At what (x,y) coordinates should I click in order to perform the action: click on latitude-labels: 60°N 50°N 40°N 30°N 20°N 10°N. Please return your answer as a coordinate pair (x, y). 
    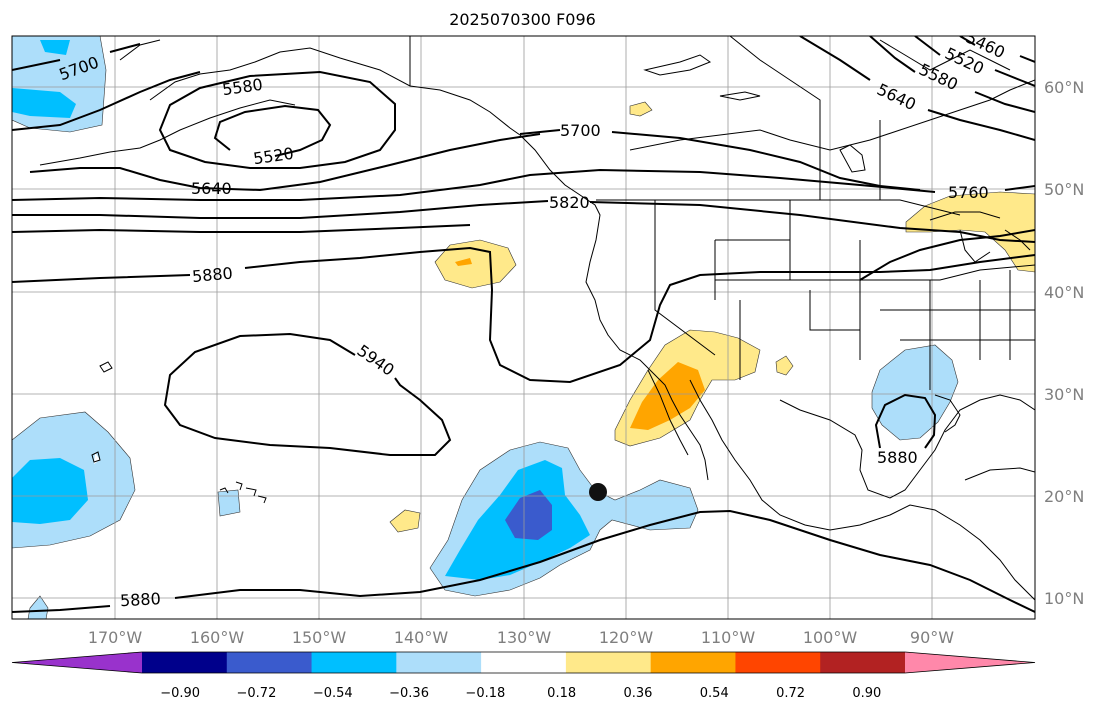
    Looking at the image, I should click on (1064, 343).